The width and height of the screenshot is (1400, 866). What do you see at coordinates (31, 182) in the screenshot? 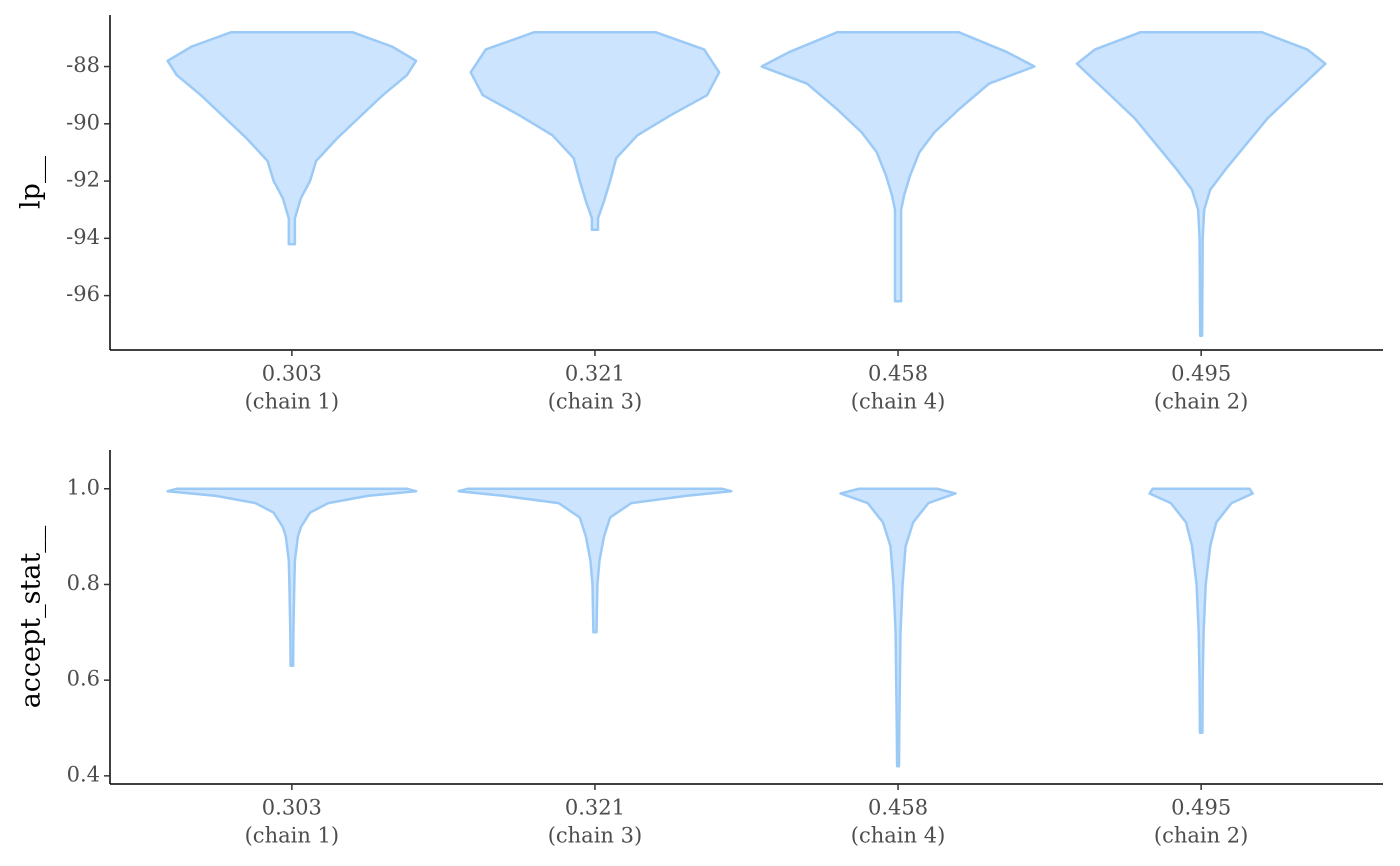
I see `y-axis-title: lp__` at bounding box center [31, 182].